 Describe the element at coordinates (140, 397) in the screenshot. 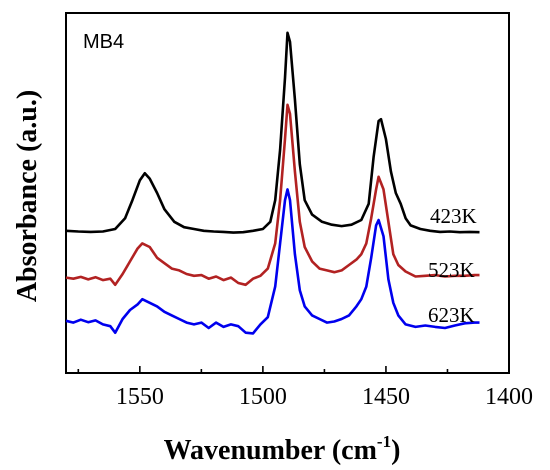

I see `x-tick-label-1550: 1550` at that location.